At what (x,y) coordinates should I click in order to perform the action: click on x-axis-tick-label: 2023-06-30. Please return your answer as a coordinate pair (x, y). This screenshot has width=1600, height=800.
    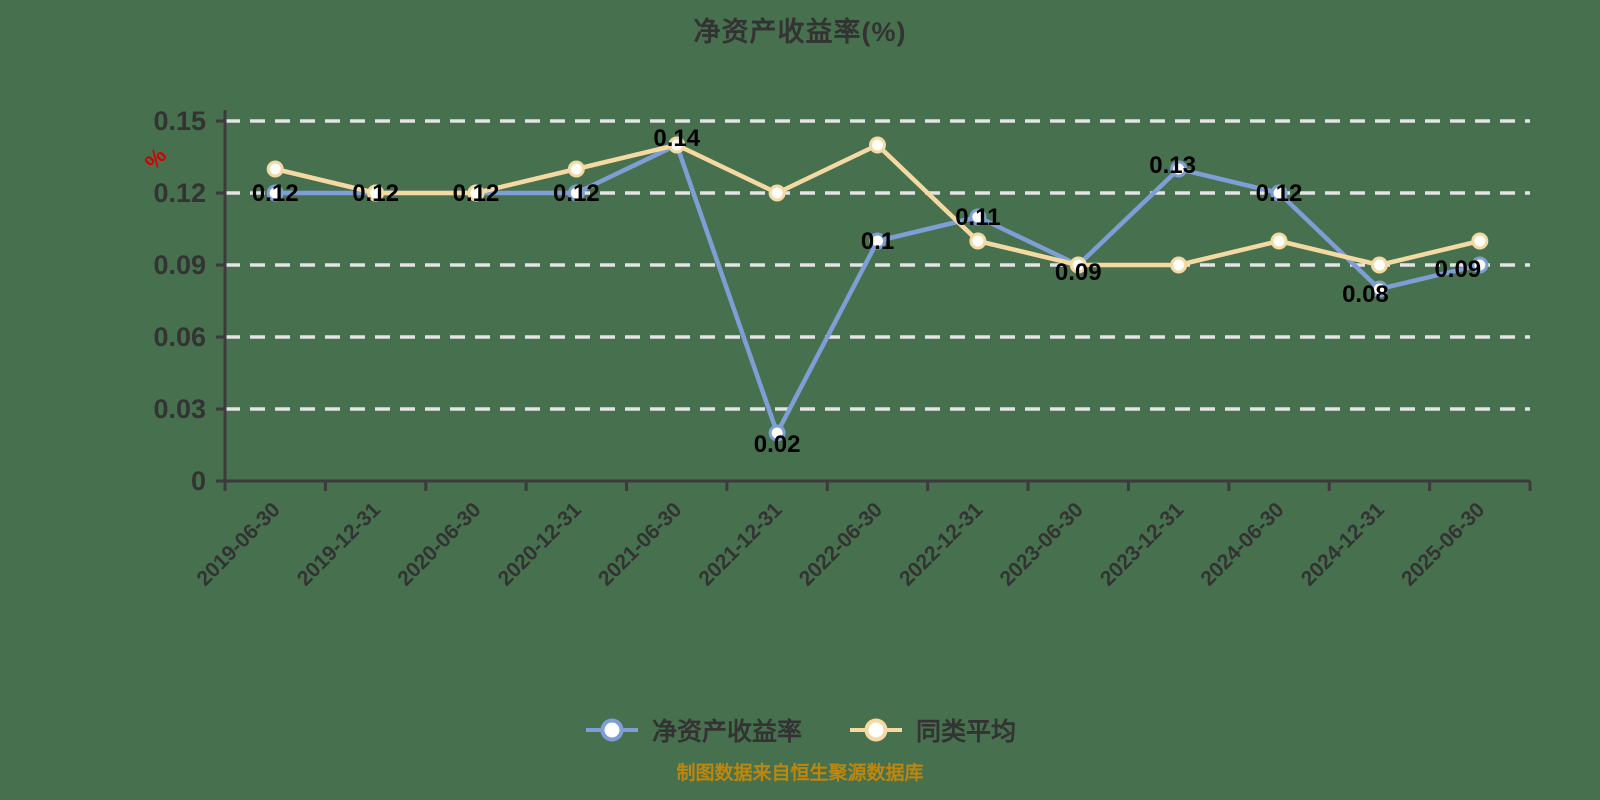
    Looking at the image, I should click on (1042, 544).